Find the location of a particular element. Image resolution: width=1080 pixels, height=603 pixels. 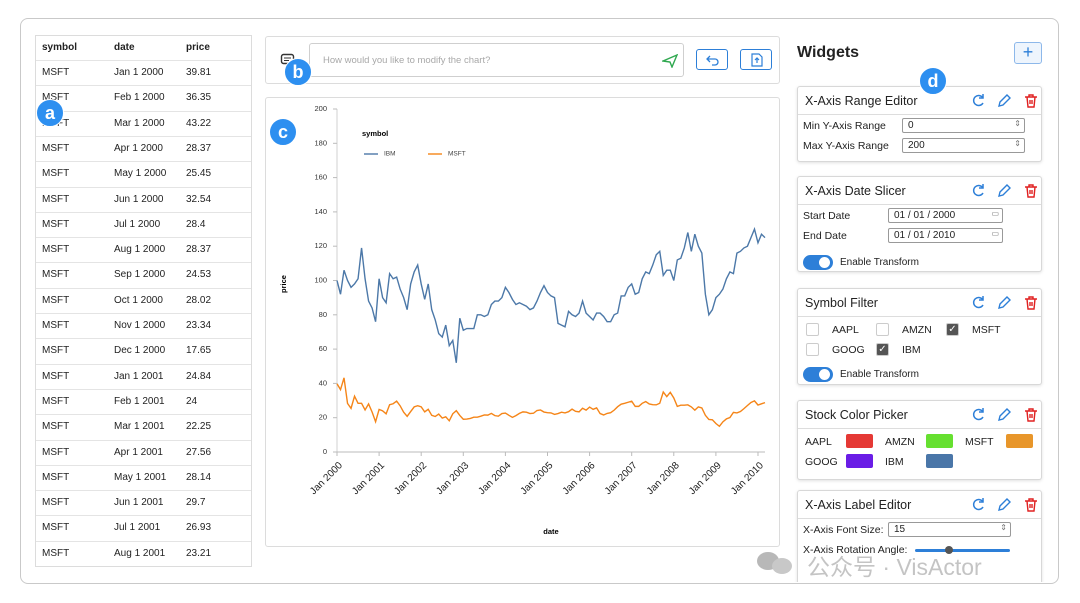

y-axis-title: price is located at coordinates (283, 284).